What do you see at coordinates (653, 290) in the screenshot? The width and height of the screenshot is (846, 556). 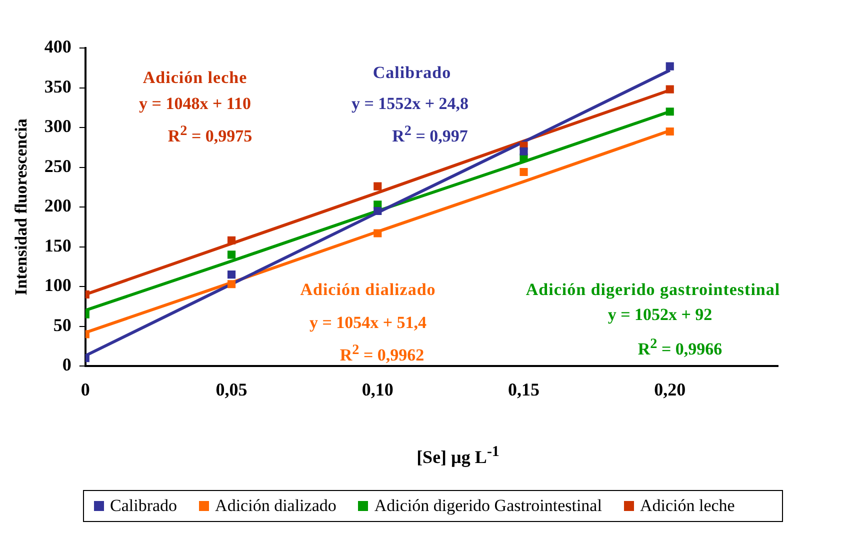 I see `annotation: Adición digerido gastrointestinal` at bounding box center [653, 290].